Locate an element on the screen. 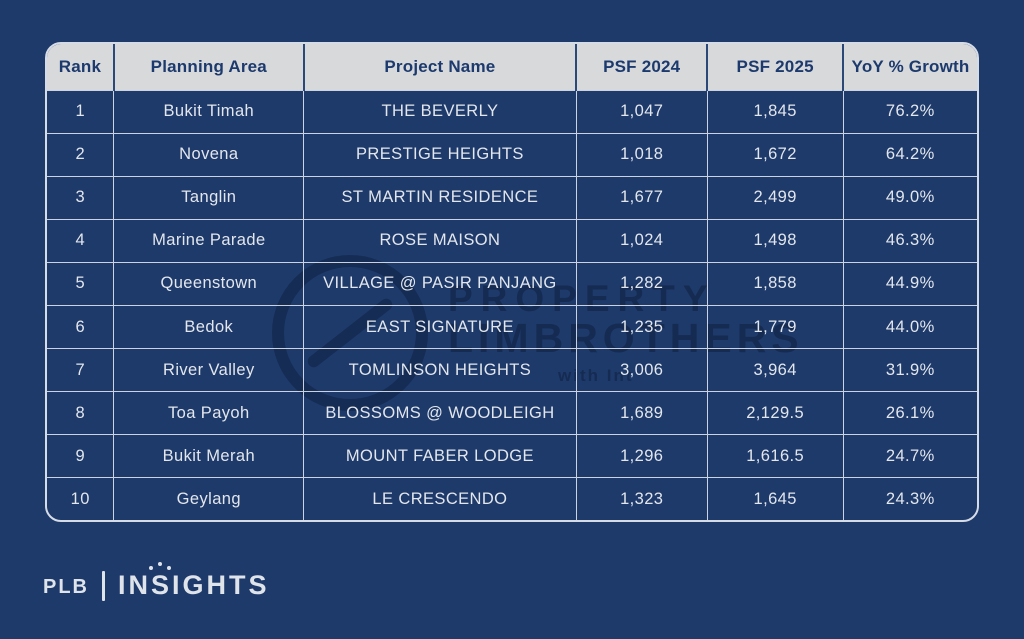 This screenshot has width=1024, height=639. cell-rank: 5 is located at coordinates (80, 283).